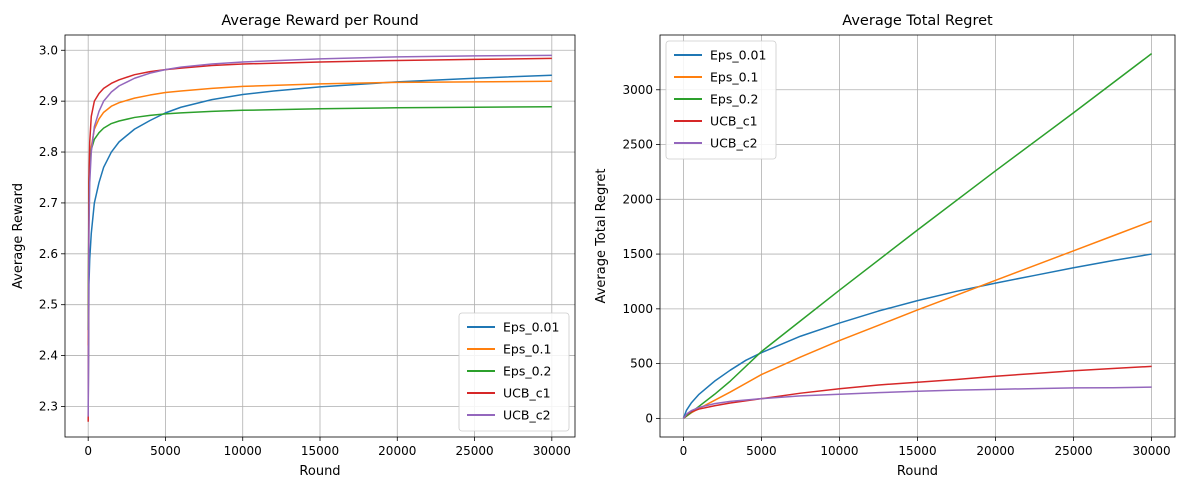  What do you see at coordinates (88, 451) in the screenshot?
I see `chart-0-xtick-label: 0` at bounding box center [88, 451].